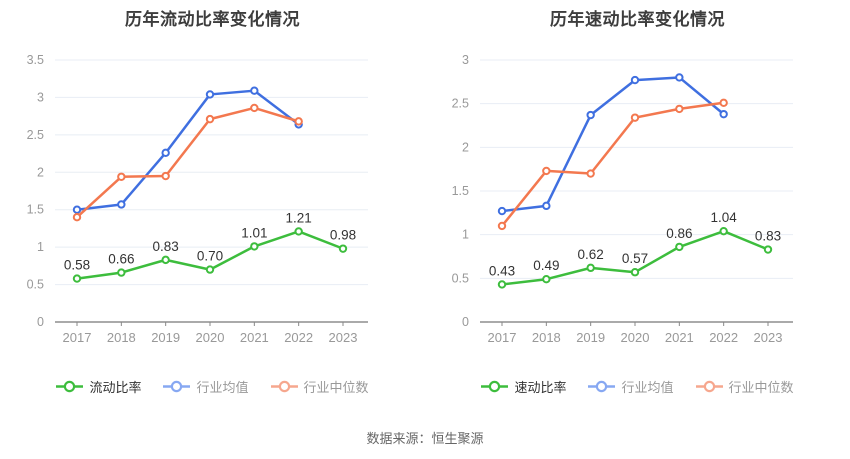  I want to click on legend-label: 速动比率, so click(540, 387).